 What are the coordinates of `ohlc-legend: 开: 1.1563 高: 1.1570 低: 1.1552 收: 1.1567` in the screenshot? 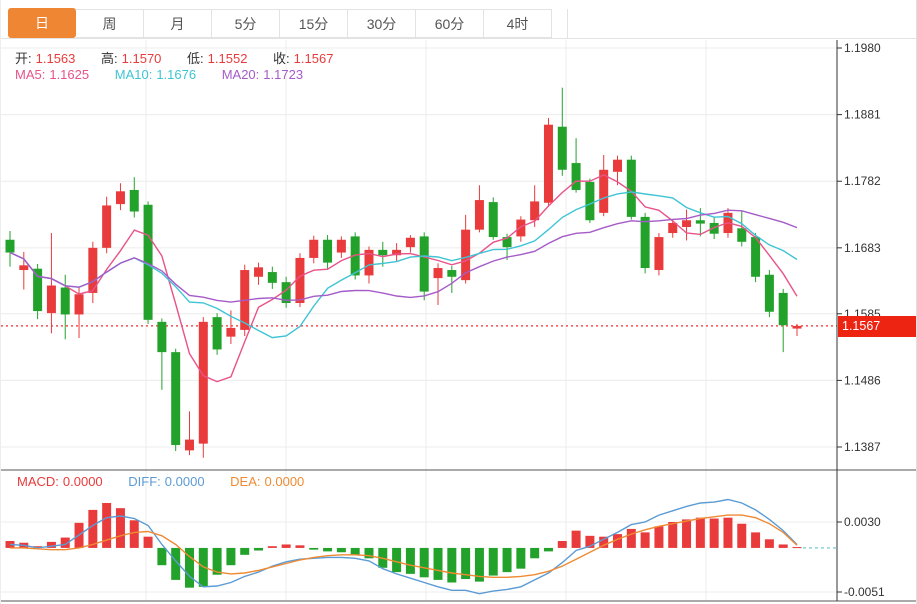 It's located at (176, 57).